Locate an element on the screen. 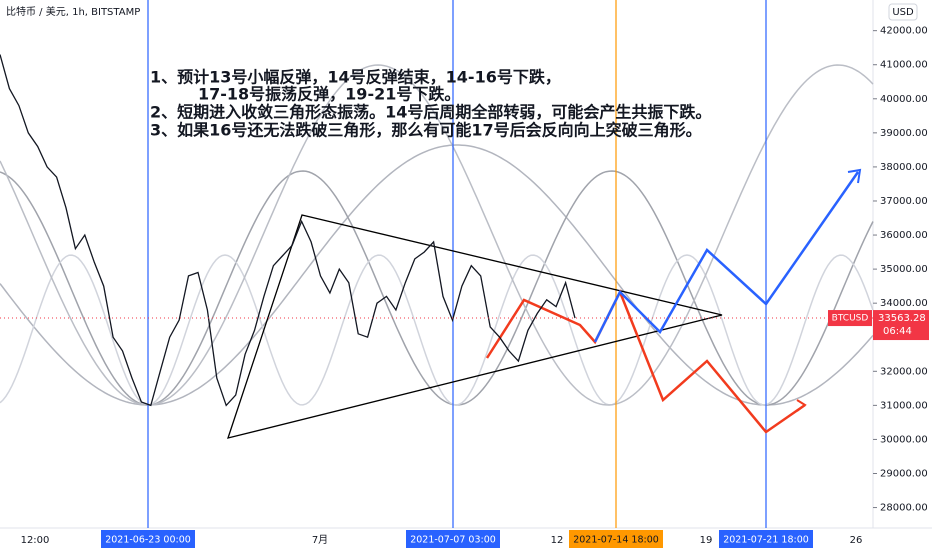  y-tick-label: 30000.00 is located at coordinates (904, 439).